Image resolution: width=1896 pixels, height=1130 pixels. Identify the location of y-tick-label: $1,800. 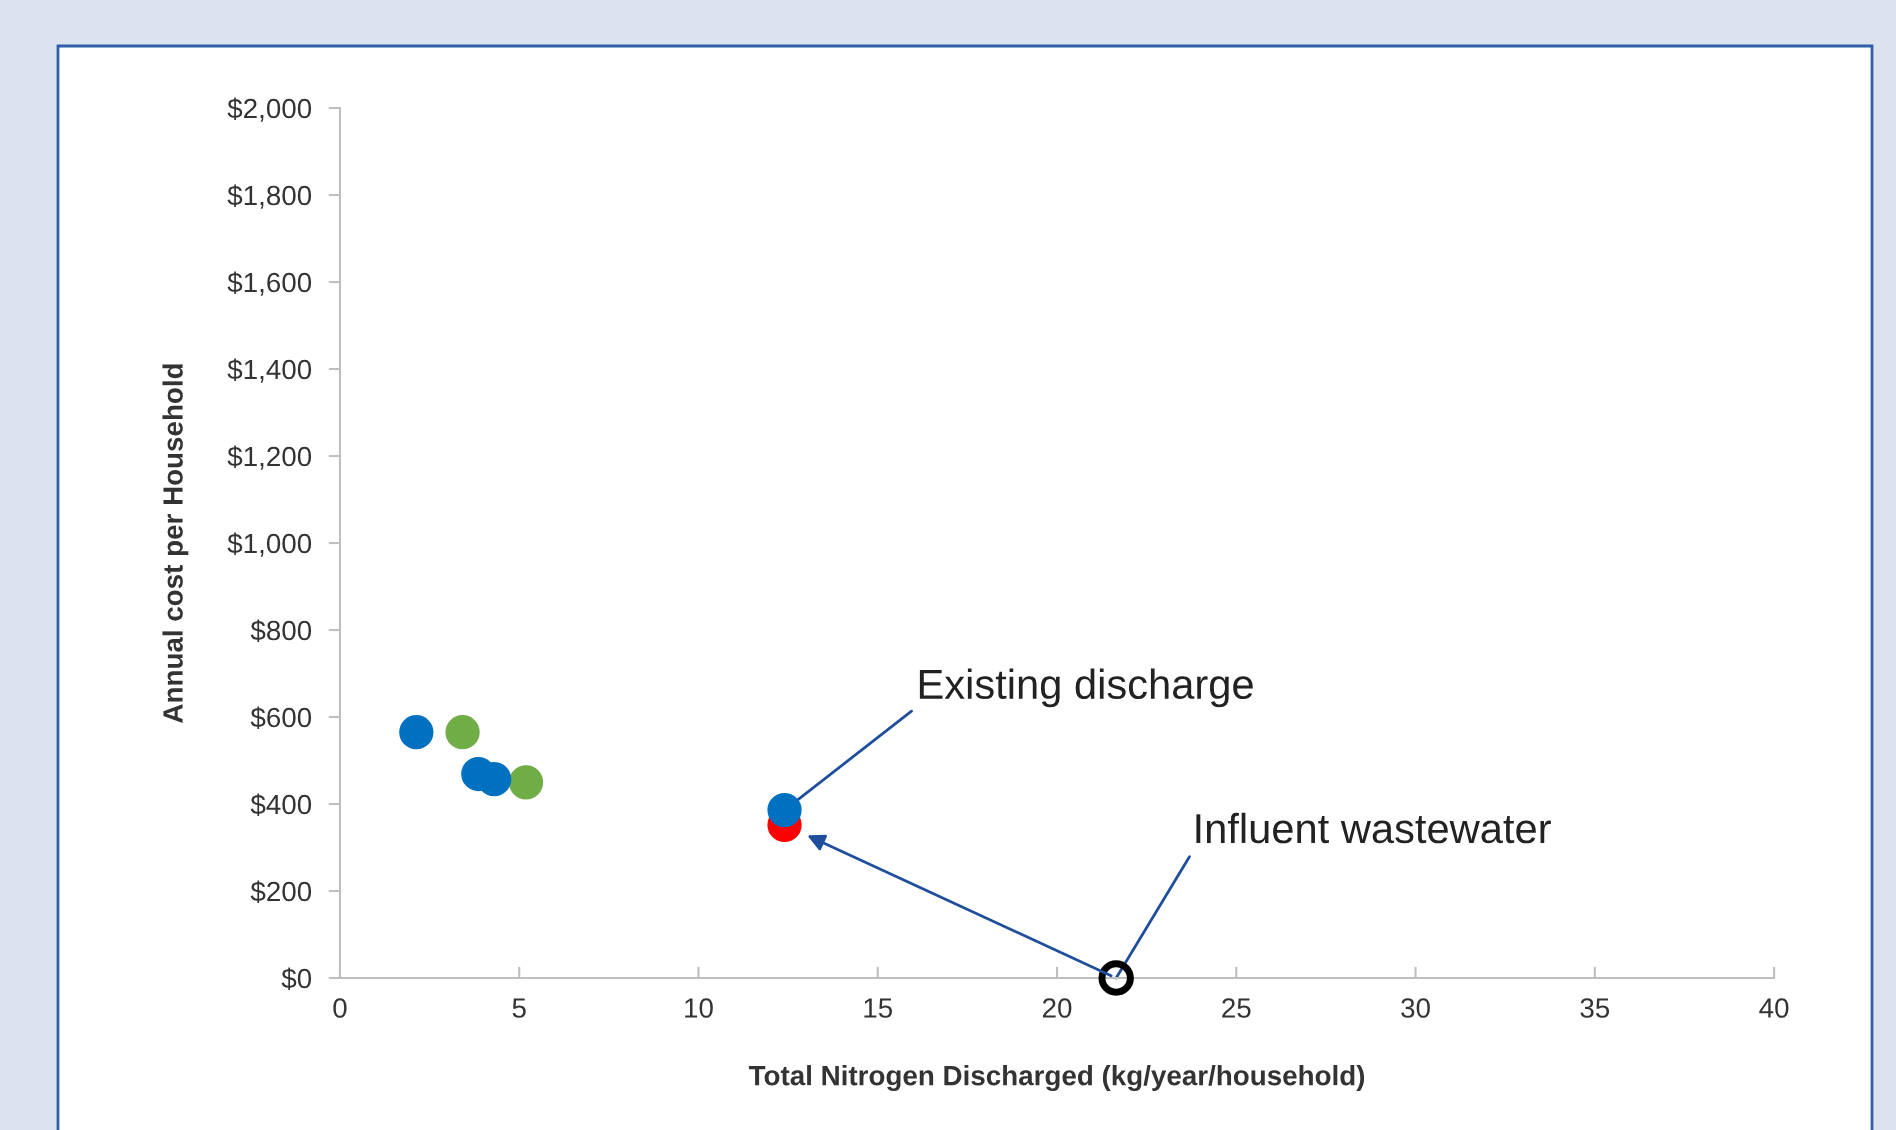
(269, 196).